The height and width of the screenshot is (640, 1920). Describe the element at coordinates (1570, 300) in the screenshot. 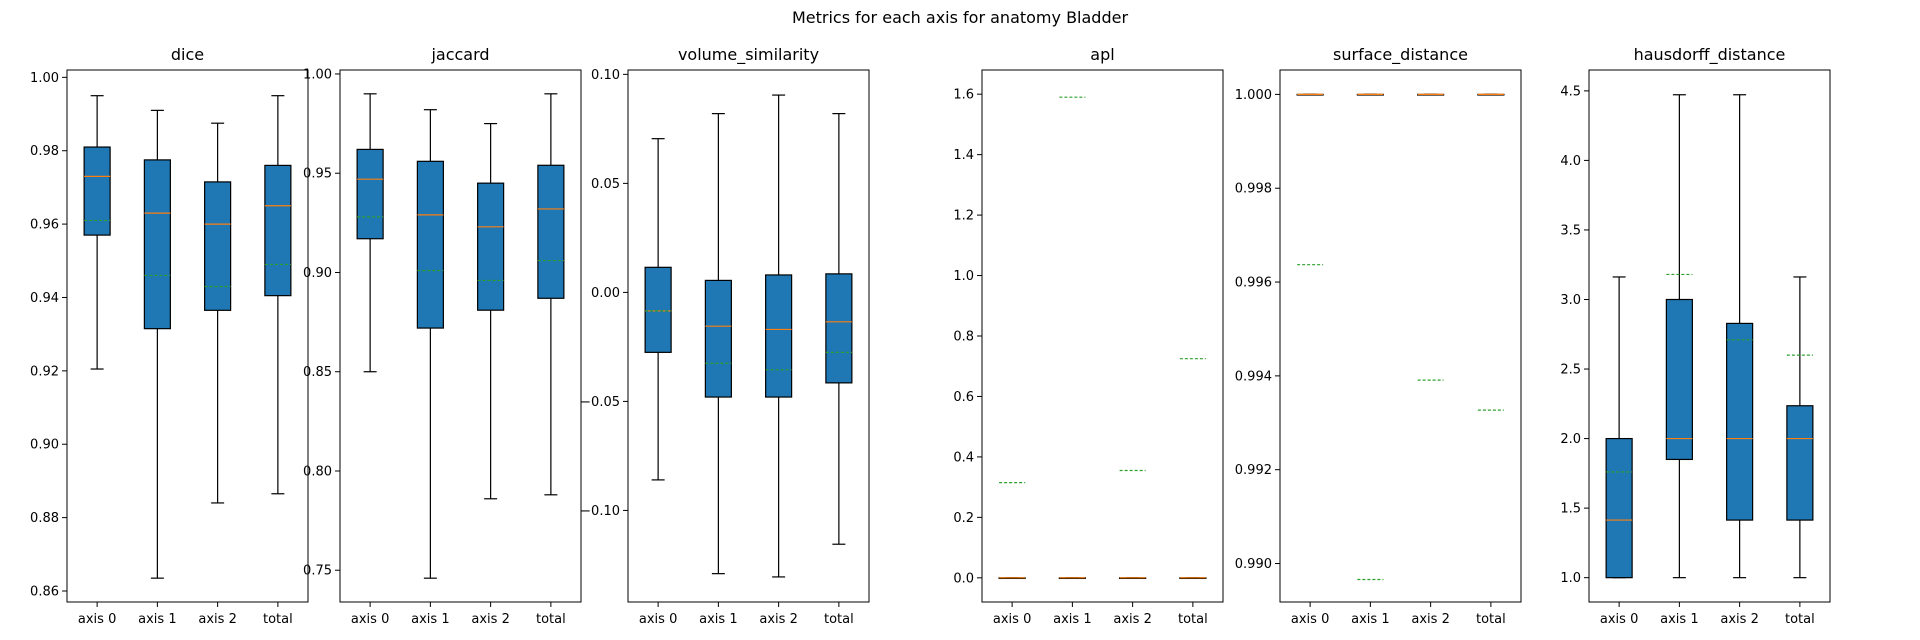

I see `y-tick-label: 3.0` at that location.